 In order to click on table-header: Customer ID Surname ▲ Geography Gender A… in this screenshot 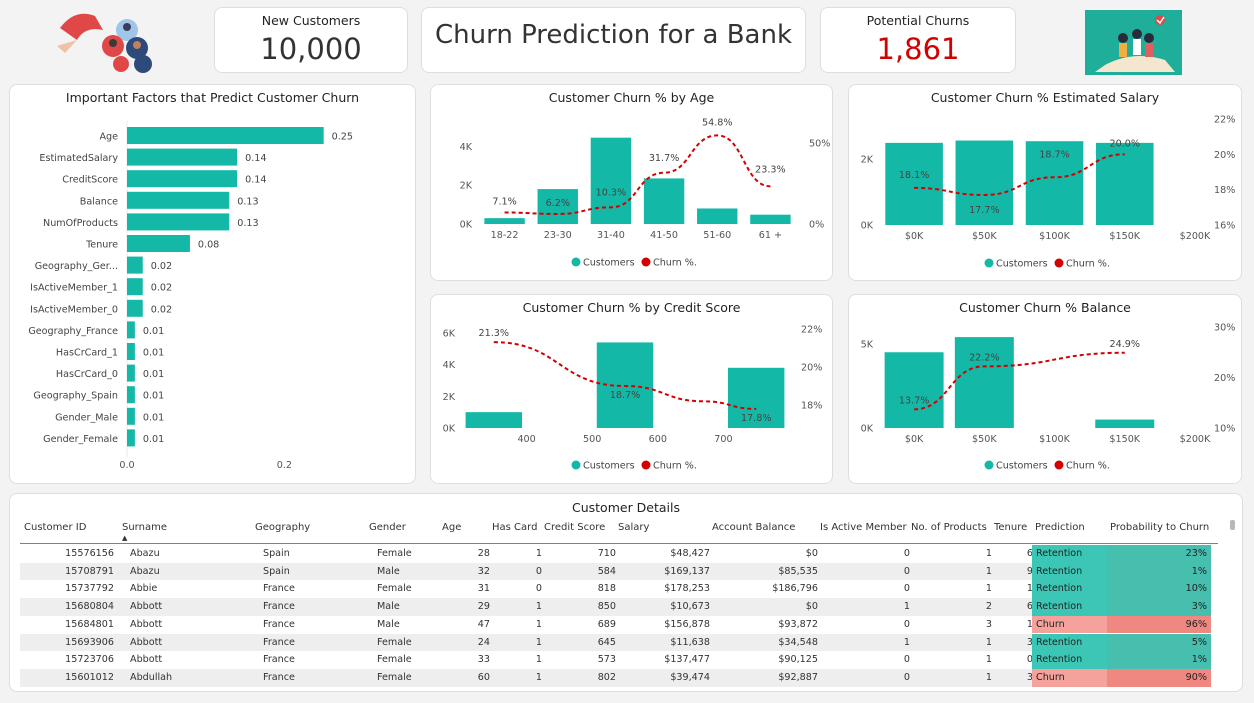, I will do `click(619, 529)`.